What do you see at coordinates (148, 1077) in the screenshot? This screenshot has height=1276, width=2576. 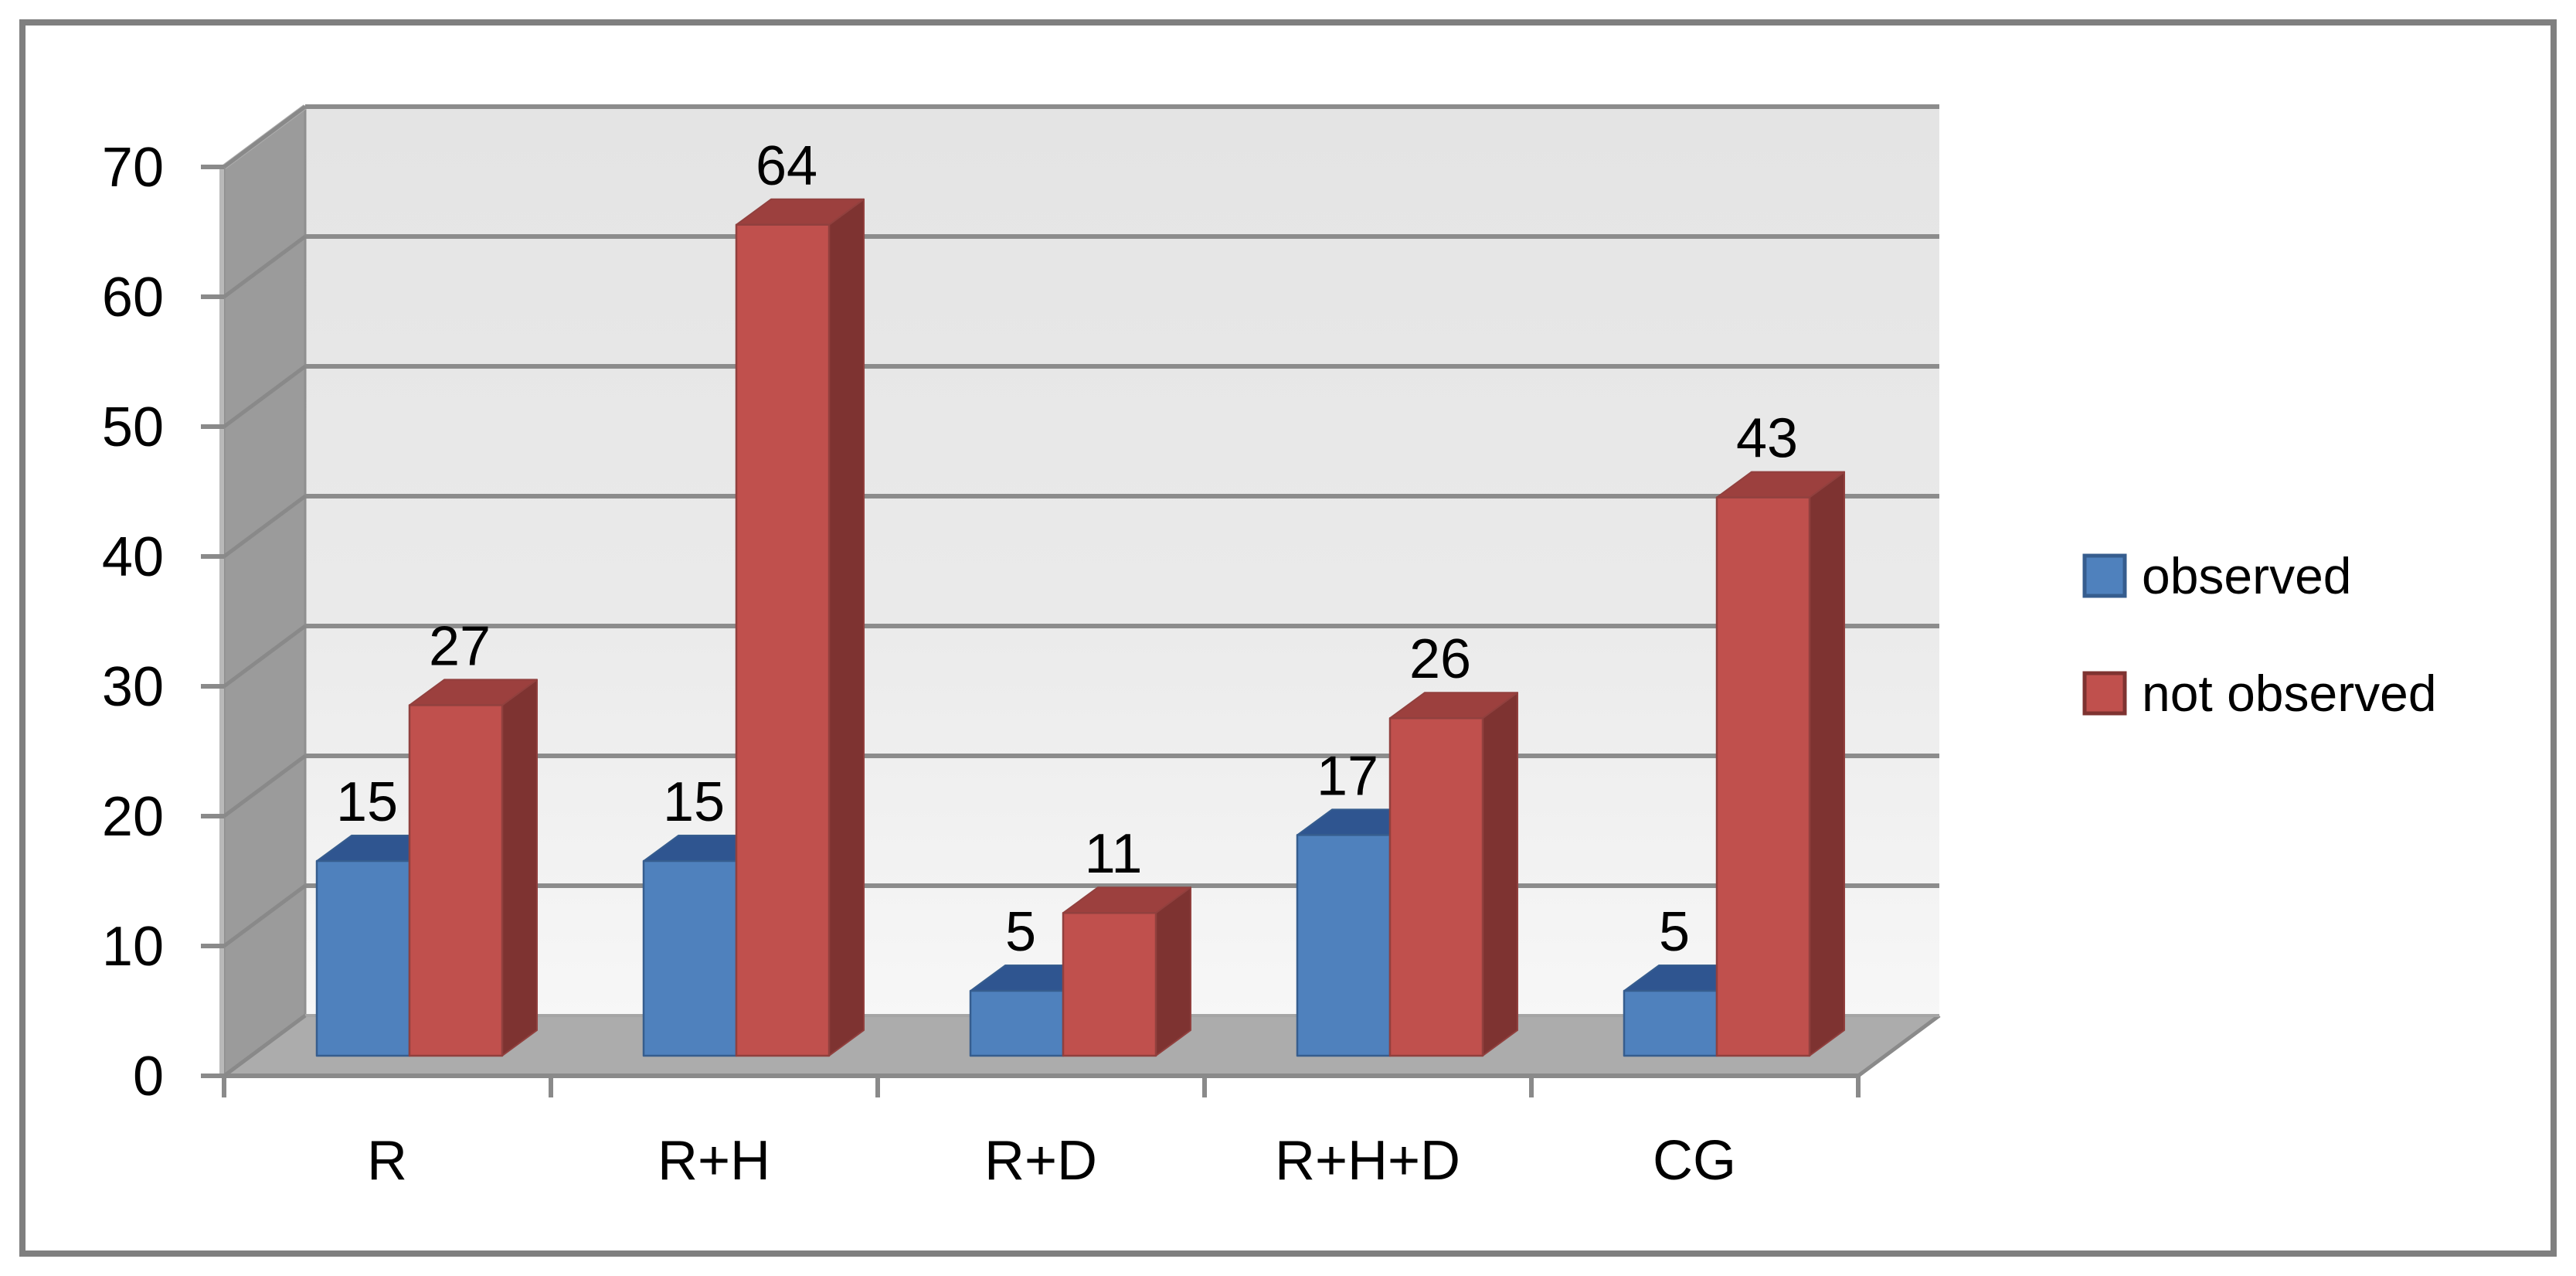 I see `y-tick-label: 0` at bounding box center [148, 1077].